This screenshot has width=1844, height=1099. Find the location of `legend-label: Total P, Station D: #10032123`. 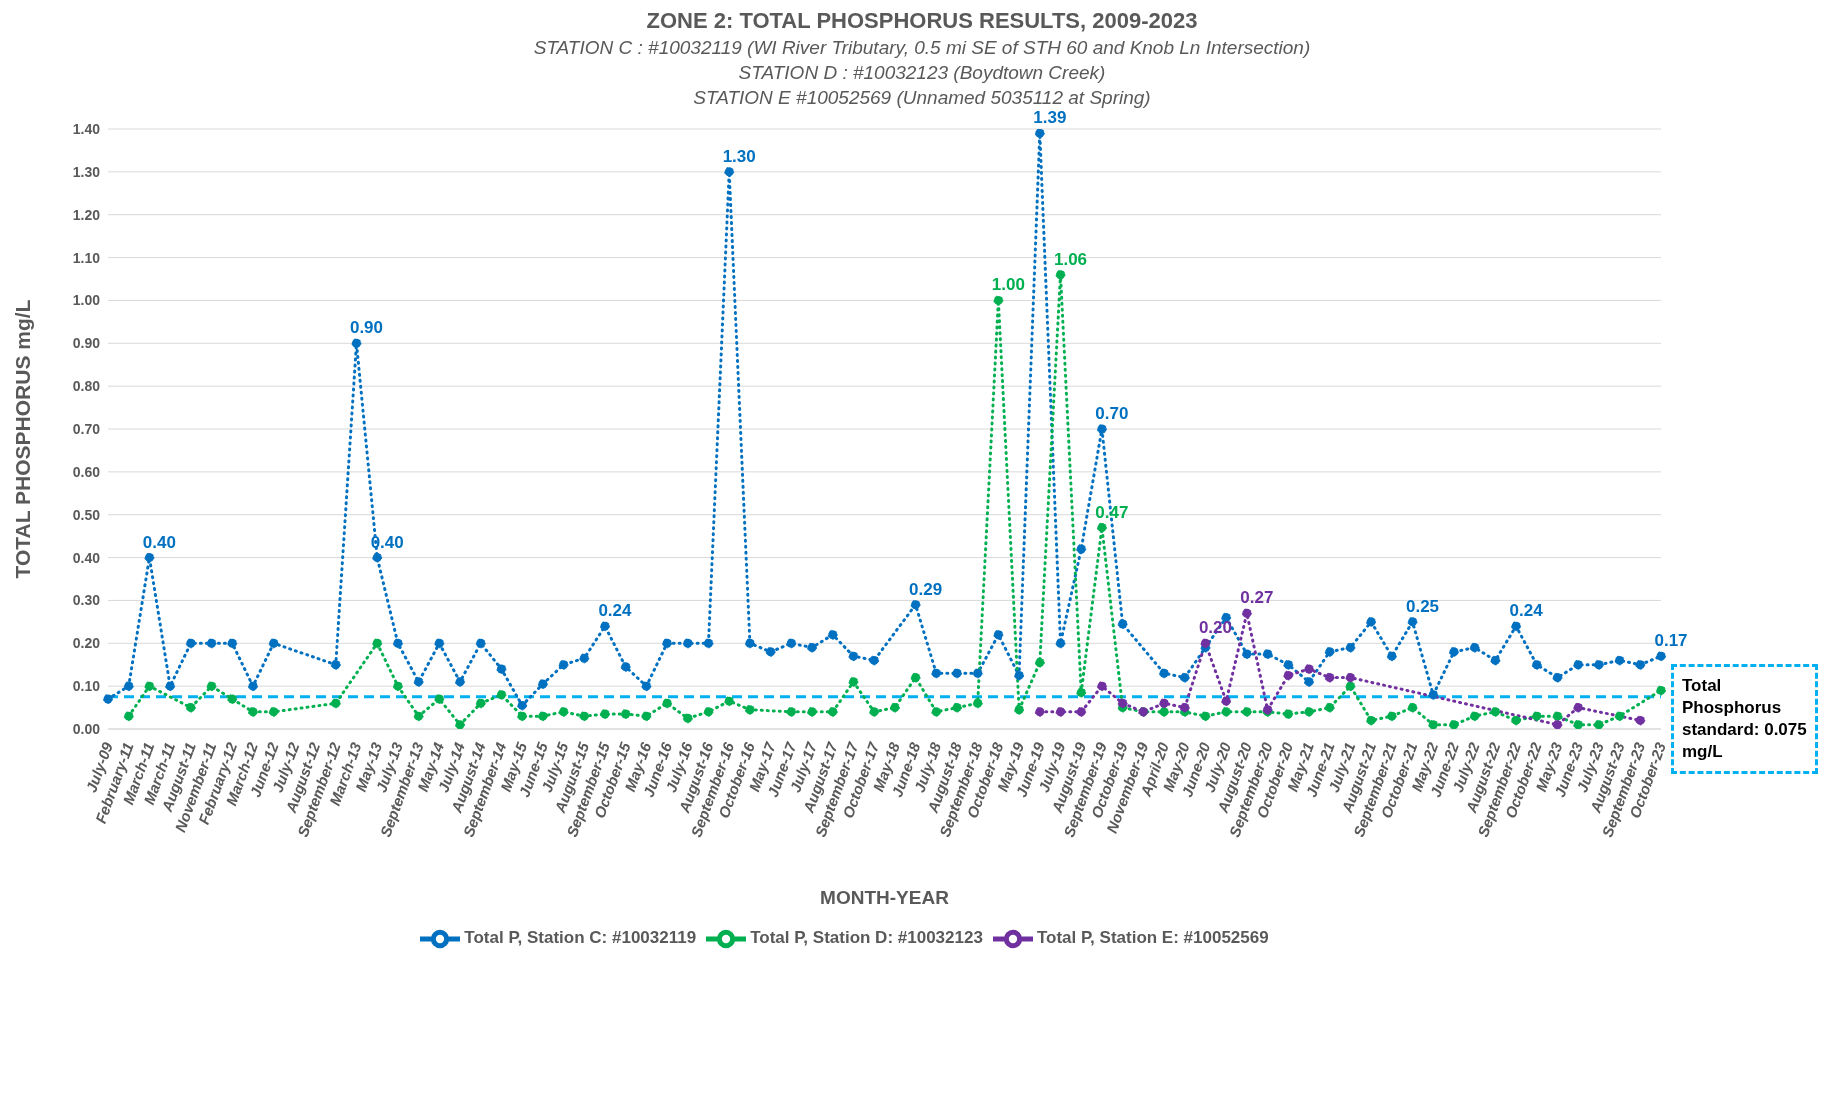

legend-label: Total P, Station D: #10032123 is located at coordinates (866, 938).